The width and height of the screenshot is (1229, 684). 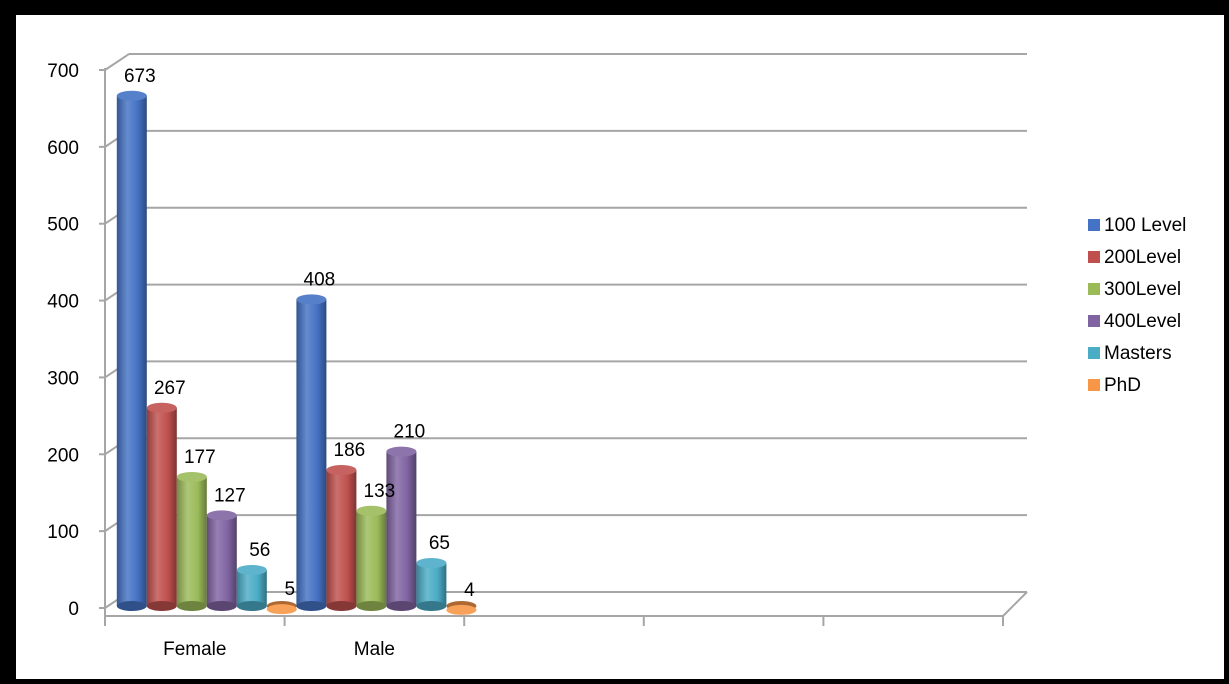 I want to click on data-label: 210, so click(x=410, y=432).